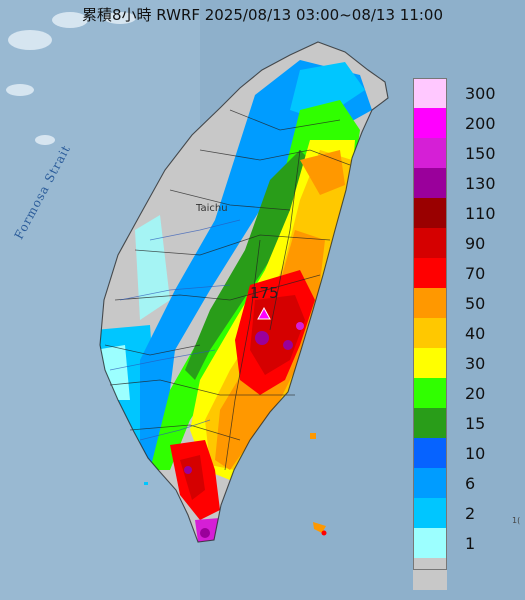  What do you see at coordinates (262, 15) in the screenshot?
I see `map-title: 累積8小時 RWRF 2025/08/13 03:00~08/13 11:00` at bounding box center [262, 15].